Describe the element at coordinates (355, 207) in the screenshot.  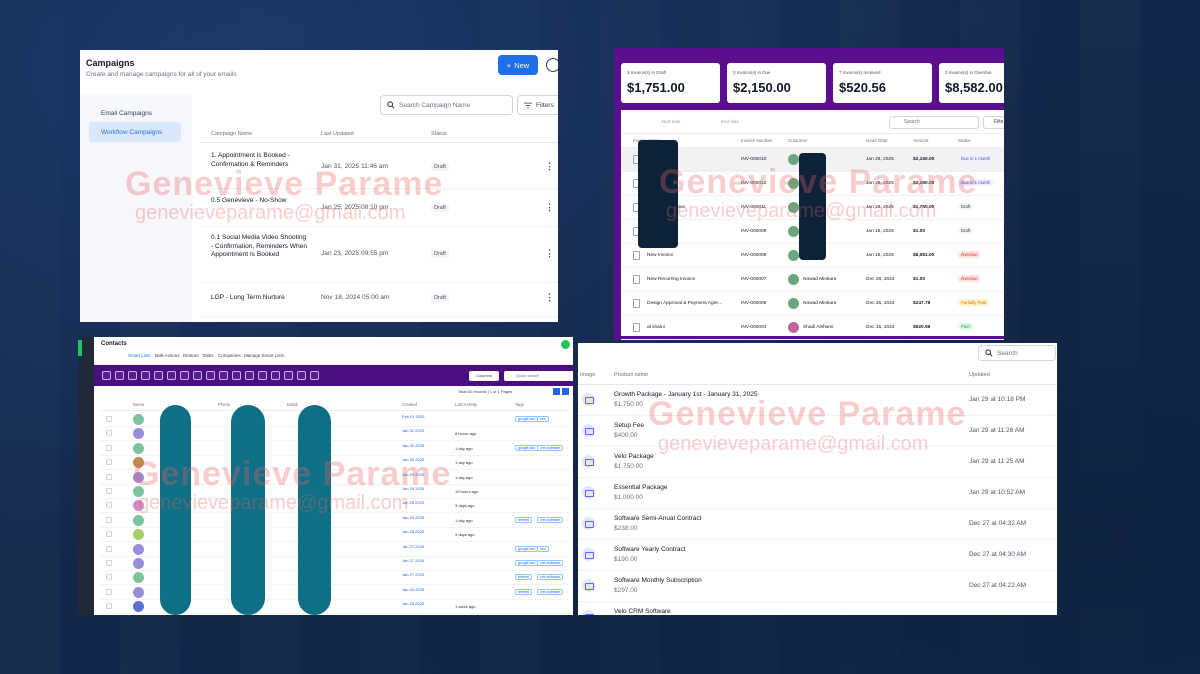
I see `campaign-date: Jan 25, 2025 08:10 pm` at that location.